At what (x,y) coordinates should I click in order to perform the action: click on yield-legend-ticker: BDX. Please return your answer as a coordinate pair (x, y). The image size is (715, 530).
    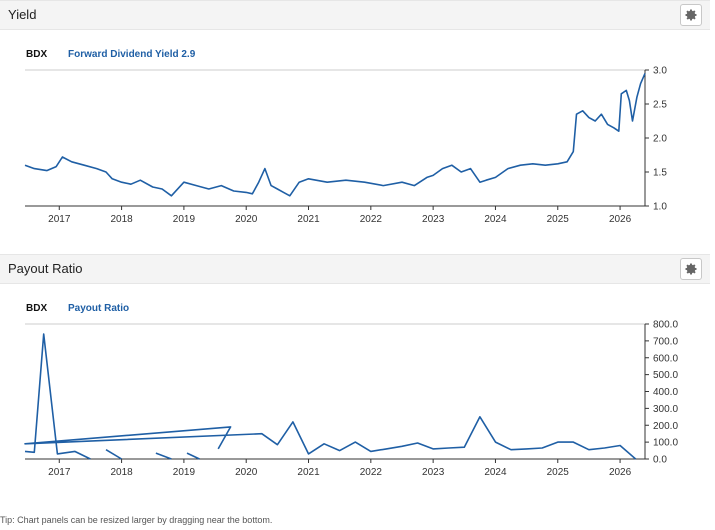
    Looking at the image, I should click on (37, 54).